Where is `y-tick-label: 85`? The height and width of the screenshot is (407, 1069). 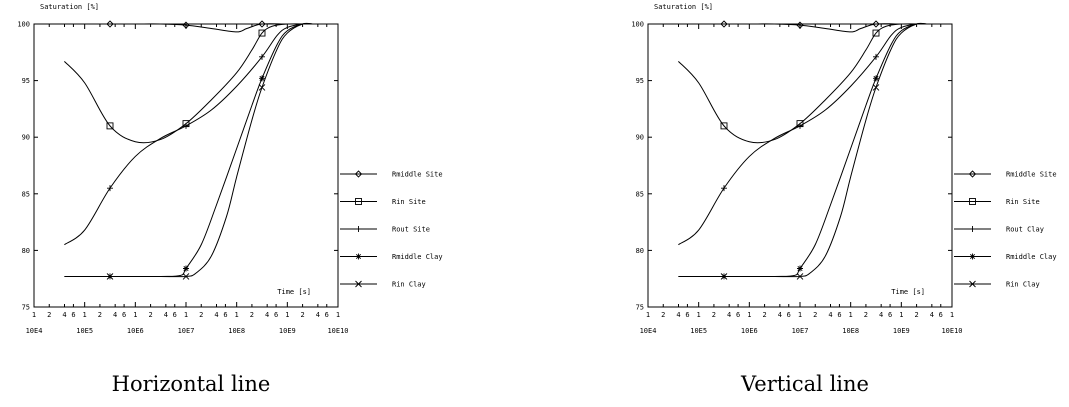
y-tick-label: 85 is located at coordinates (640, 194).